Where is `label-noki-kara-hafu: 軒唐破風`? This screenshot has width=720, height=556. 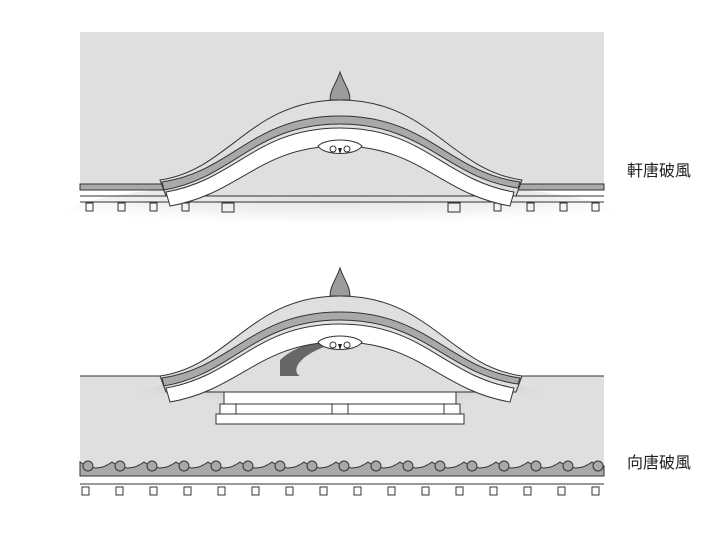
label-noki-kara-hafu: 軒唐破風 is located at coordinates (659, 170).